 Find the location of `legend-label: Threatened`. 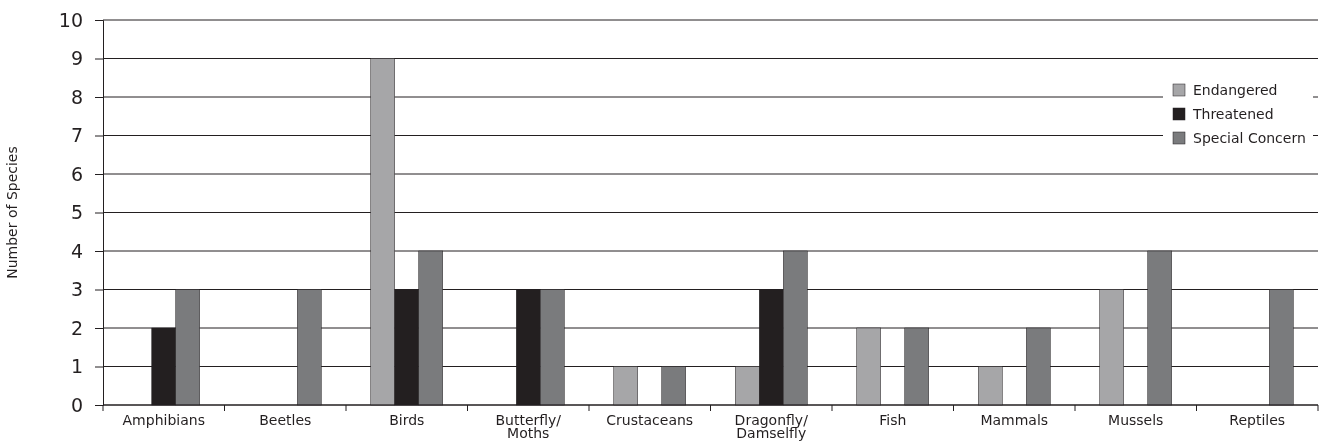

legend-label: Threatened is located at coordinates (1233, 114).